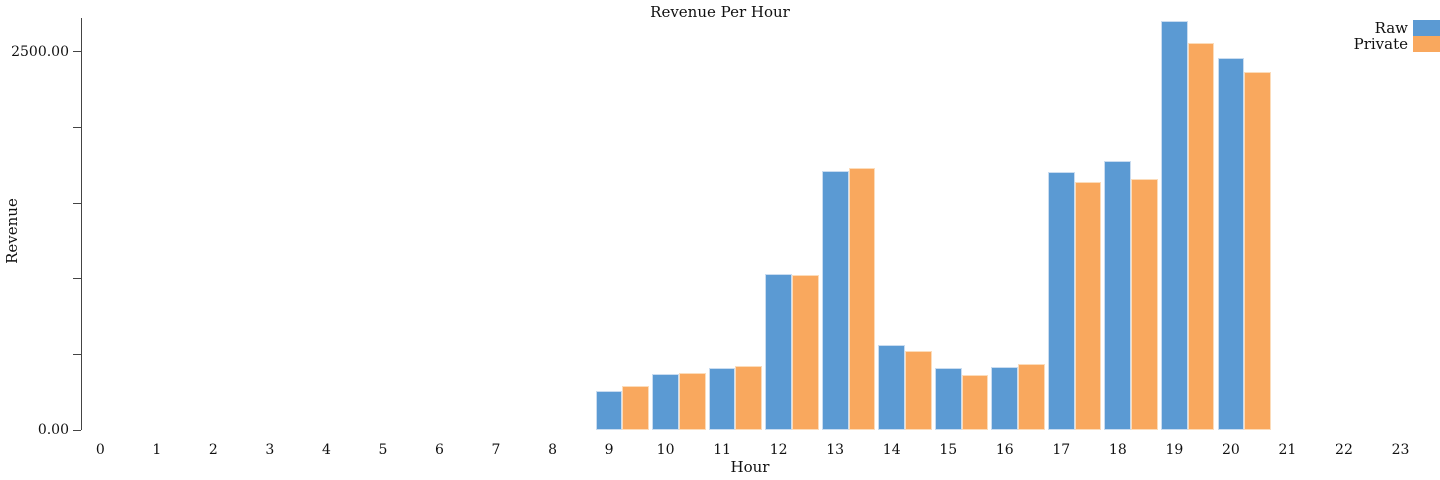 The height and width of the screenshot is (480, 1440). What do you see at coordinates (722, 450) in the screenshot?
I see `x-tick-label: 11` at bounding box center [722, 450].